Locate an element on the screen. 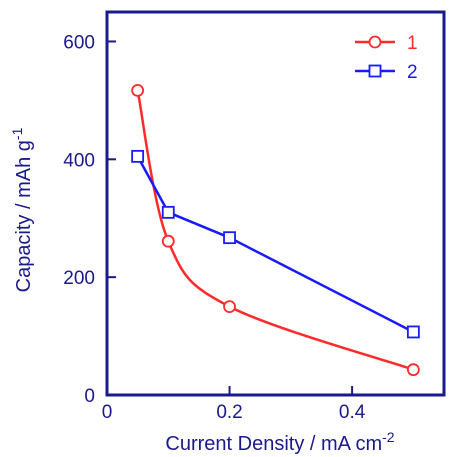 The width and height of the screenshot is (456, 457). legend-item-2: 2 is located at coordinates (386, 72).